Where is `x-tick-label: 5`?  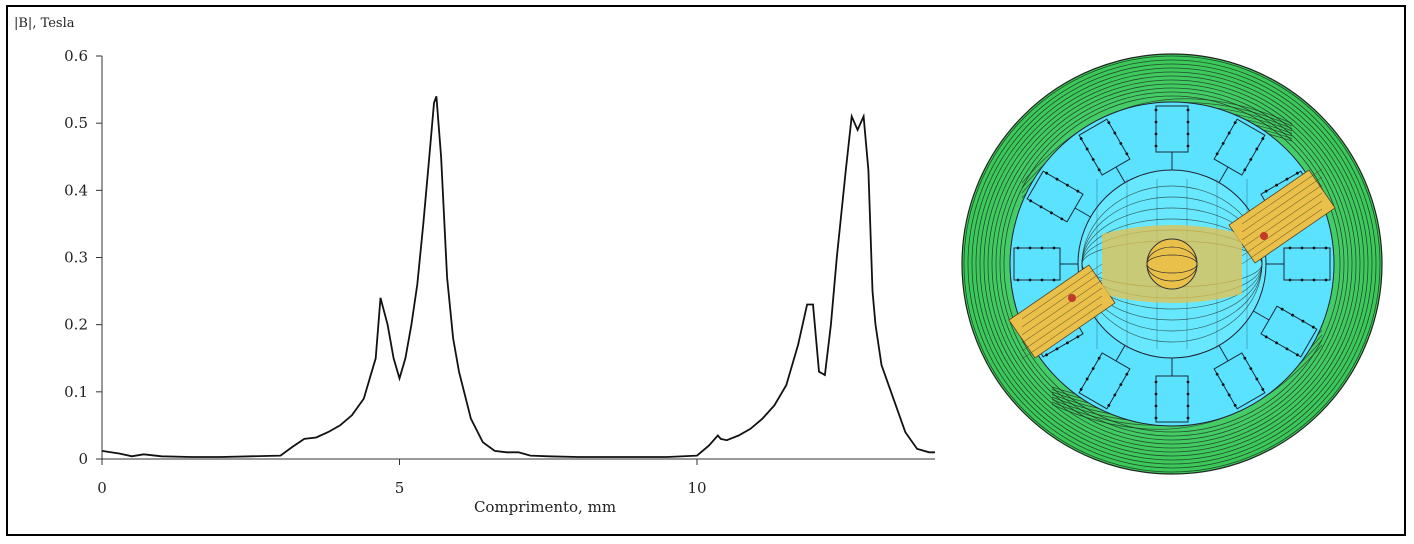
x-tick-label: 5 is located at coordinates (400, 488).